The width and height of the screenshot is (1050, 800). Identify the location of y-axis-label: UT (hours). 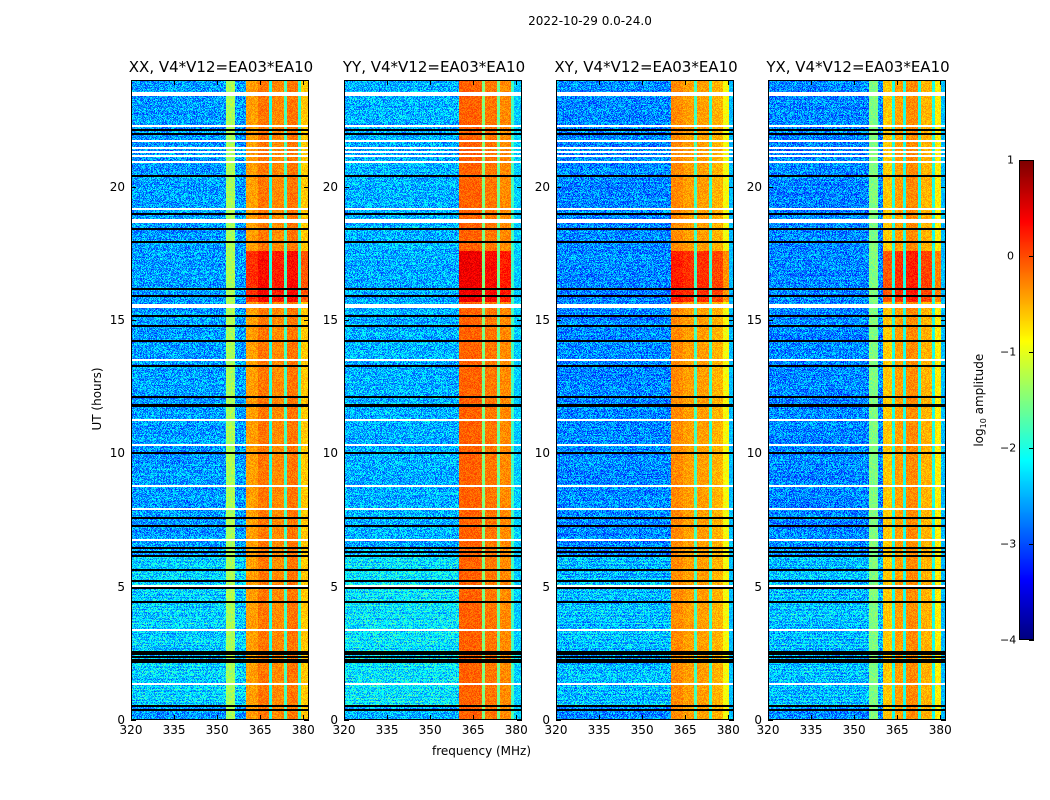
(97, 399).